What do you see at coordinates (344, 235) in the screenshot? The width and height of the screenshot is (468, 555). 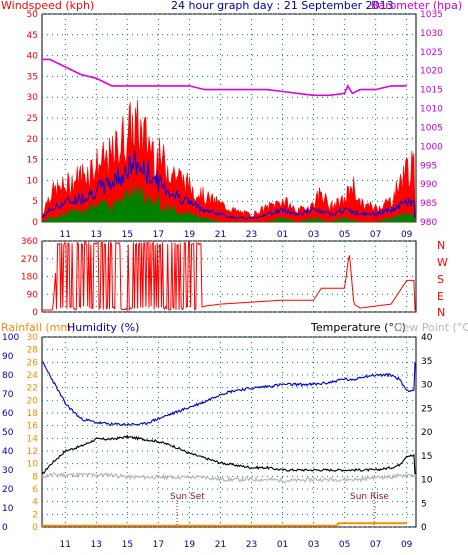 I see `wind-x-tick-label: 05` at bounding box center [344, 235].